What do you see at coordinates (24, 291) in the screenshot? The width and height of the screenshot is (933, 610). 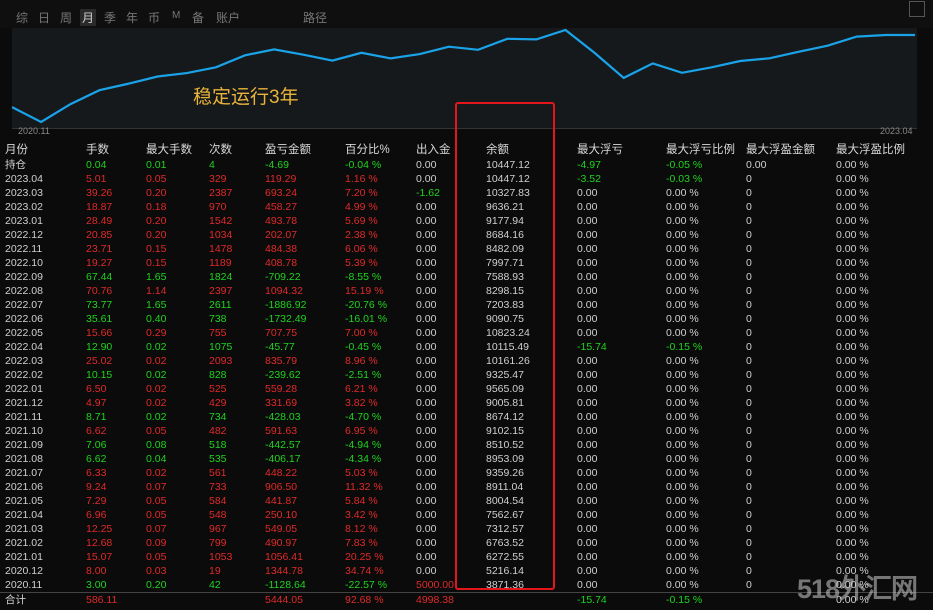 I see `cell-month: 2022.08` at bounding box center [24, 291].